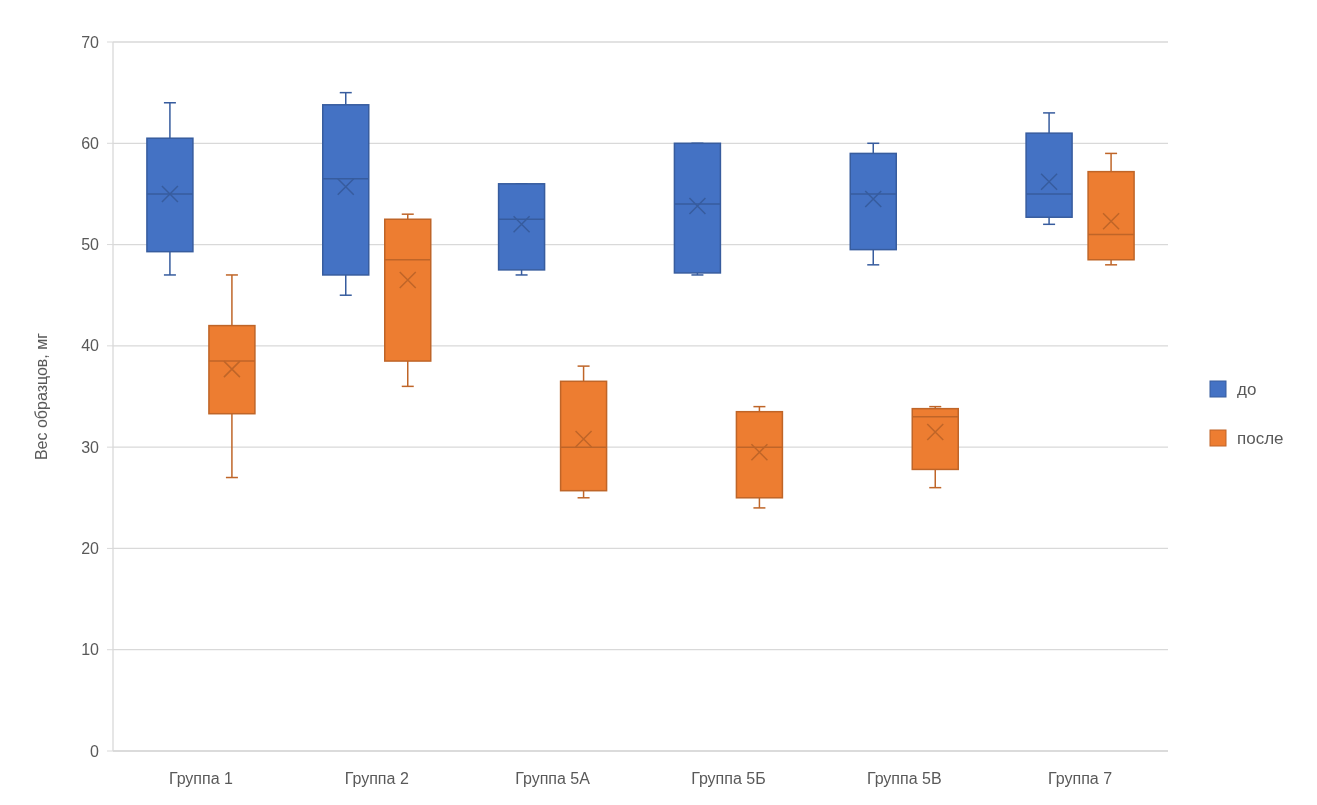  I want to click on x-tick-label: Группа 7, so click(1080, 778).